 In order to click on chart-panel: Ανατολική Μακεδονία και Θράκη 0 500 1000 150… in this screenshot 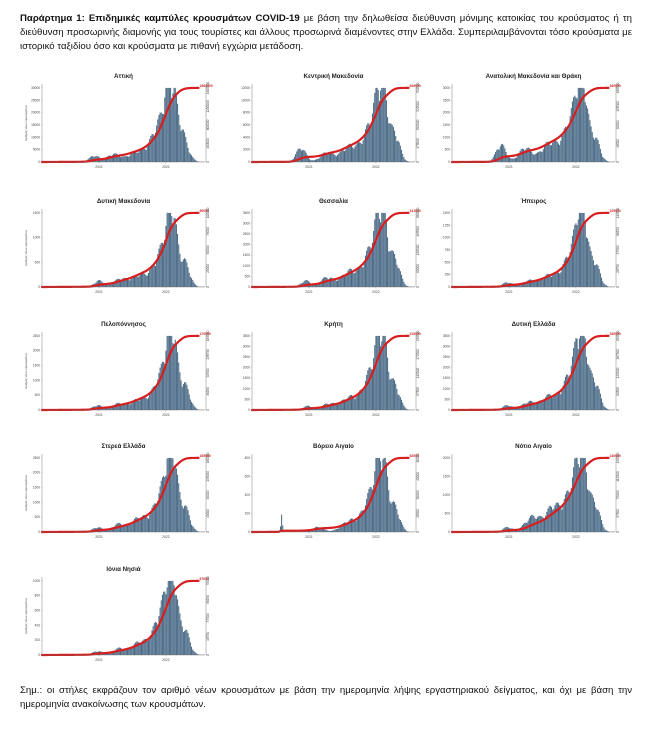, I will do `click(532, 129)`.